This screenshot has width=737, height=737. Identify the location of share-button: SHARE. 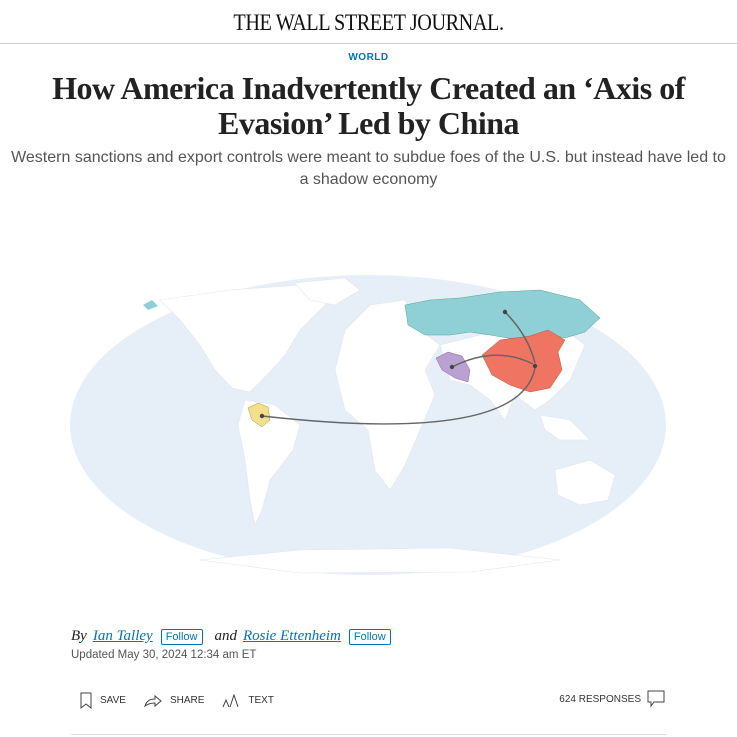
(187, 700).